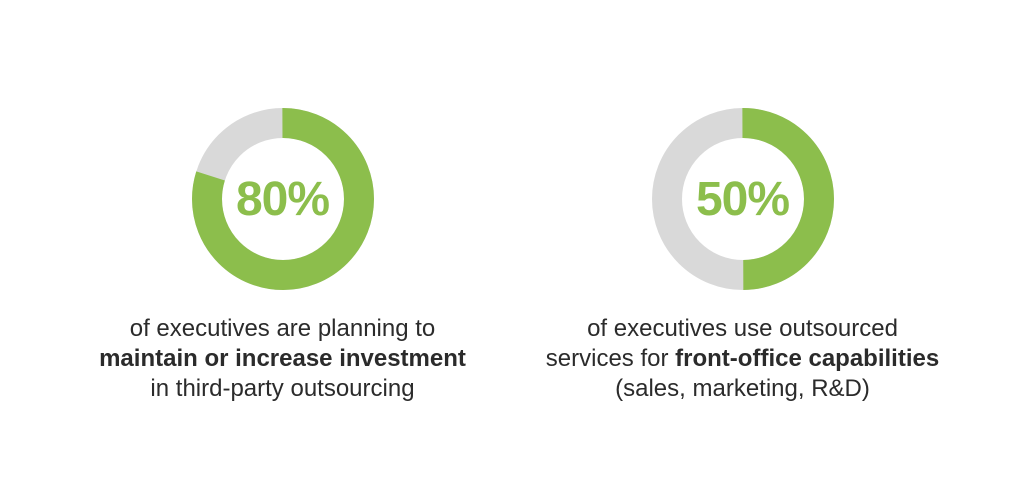 This screenshot has height=501, width=1035. I want to click on caption-text: services for, so click(610, 358).